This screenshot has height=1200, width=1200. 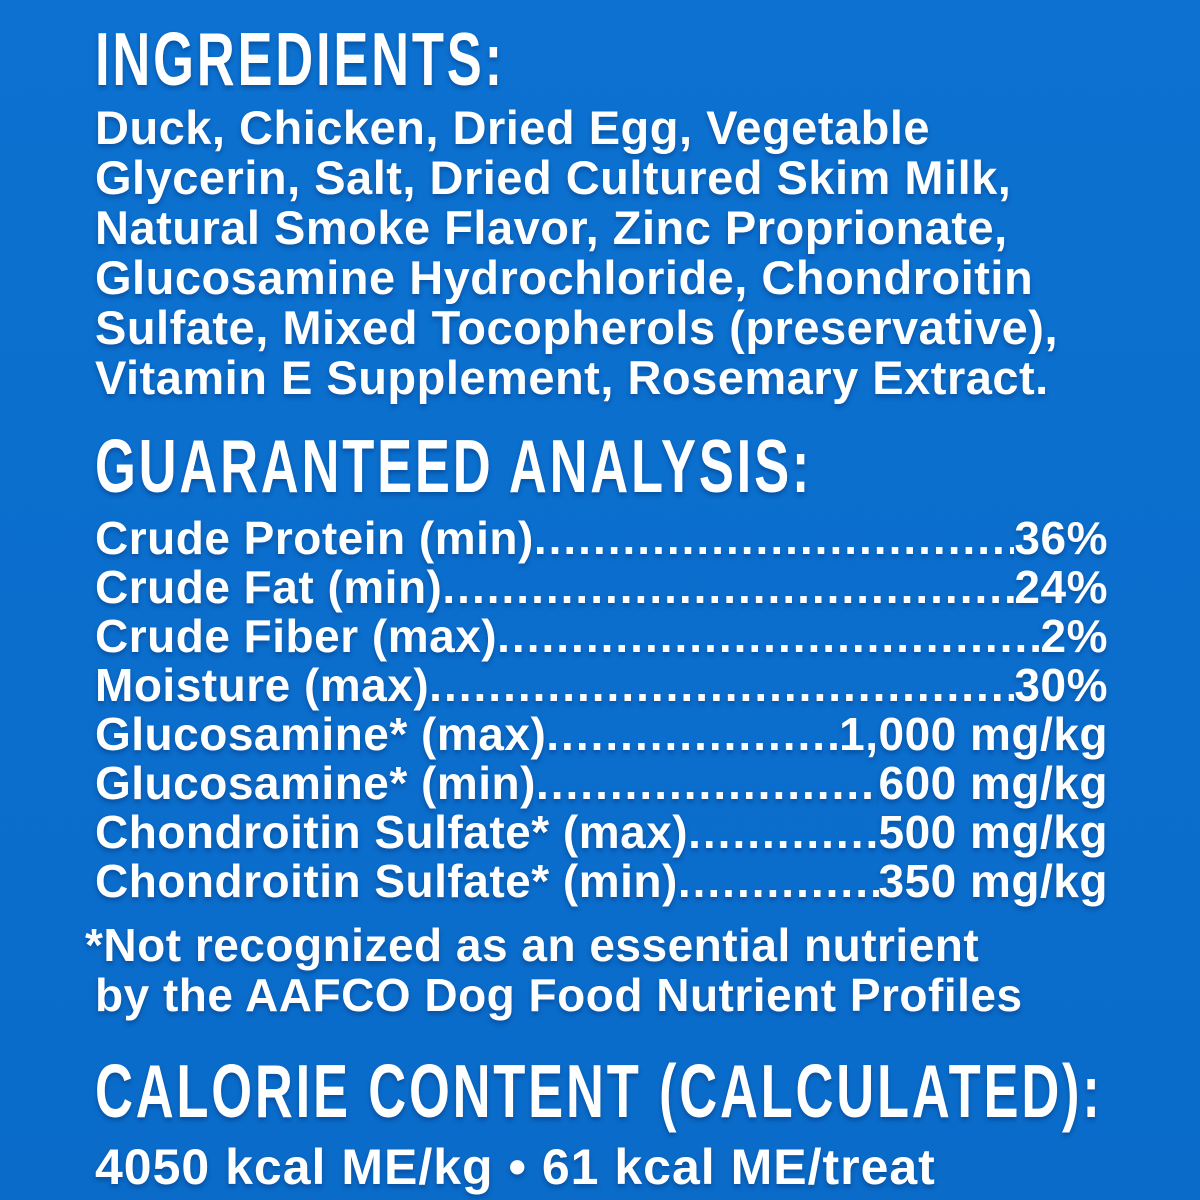 What do you see at coordinates (262, 685) in the screenshot?
I see `analysis-label: Moisture (max)` at bounding box center [262, 685].